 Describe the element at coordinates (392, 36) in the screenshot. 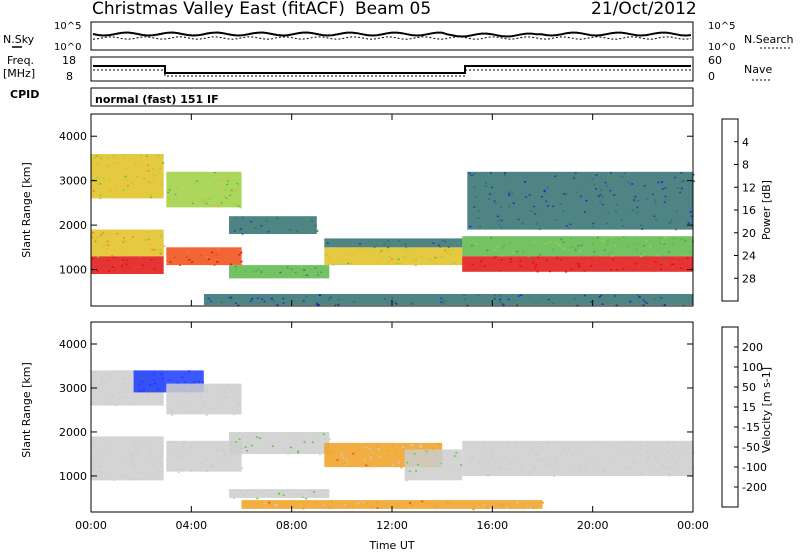

I see `noise-panel-frame` at that location.